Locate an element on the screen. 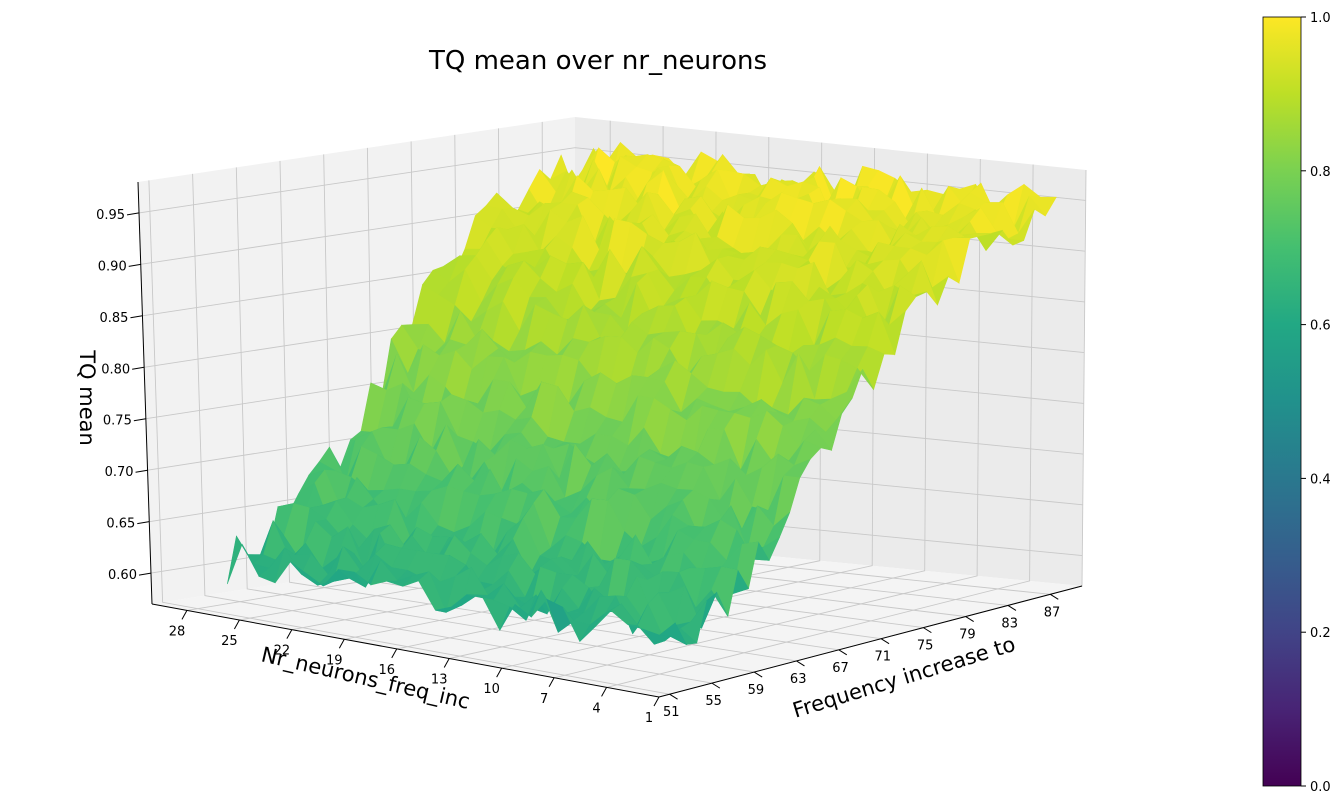  z-tick-label: 0.75 is located at coordinates (117, 421).